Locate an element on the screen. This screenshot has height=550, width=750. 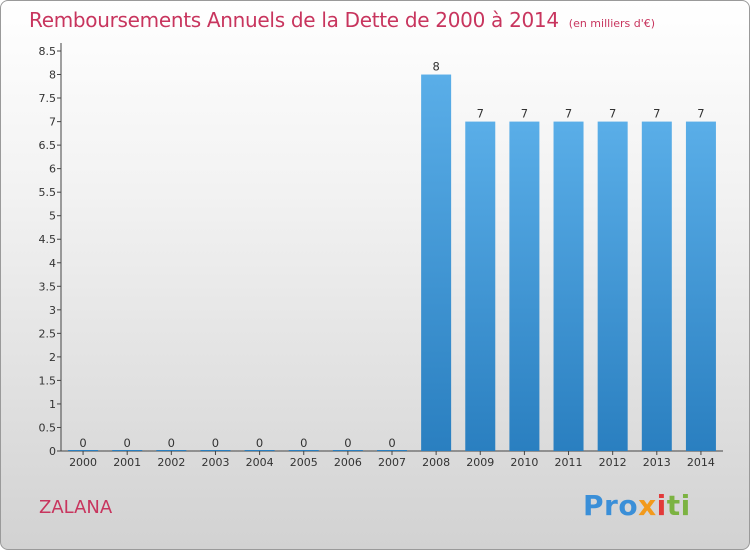
x-tick-label: 2013 is located at coordinates (657, 462).